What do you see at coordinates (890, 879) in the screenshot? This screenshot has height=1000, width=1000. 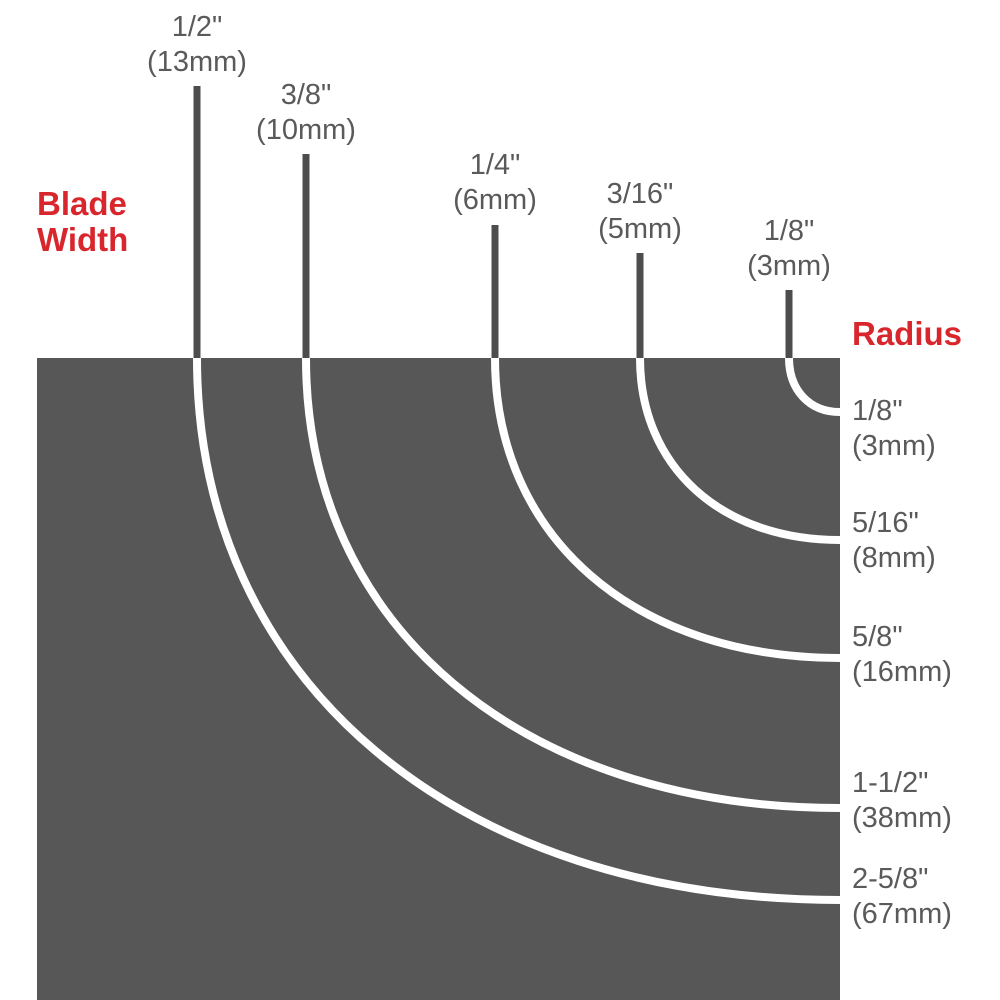 I see `radius-inches: 2-5/8"` at bounding box center [890, 879].